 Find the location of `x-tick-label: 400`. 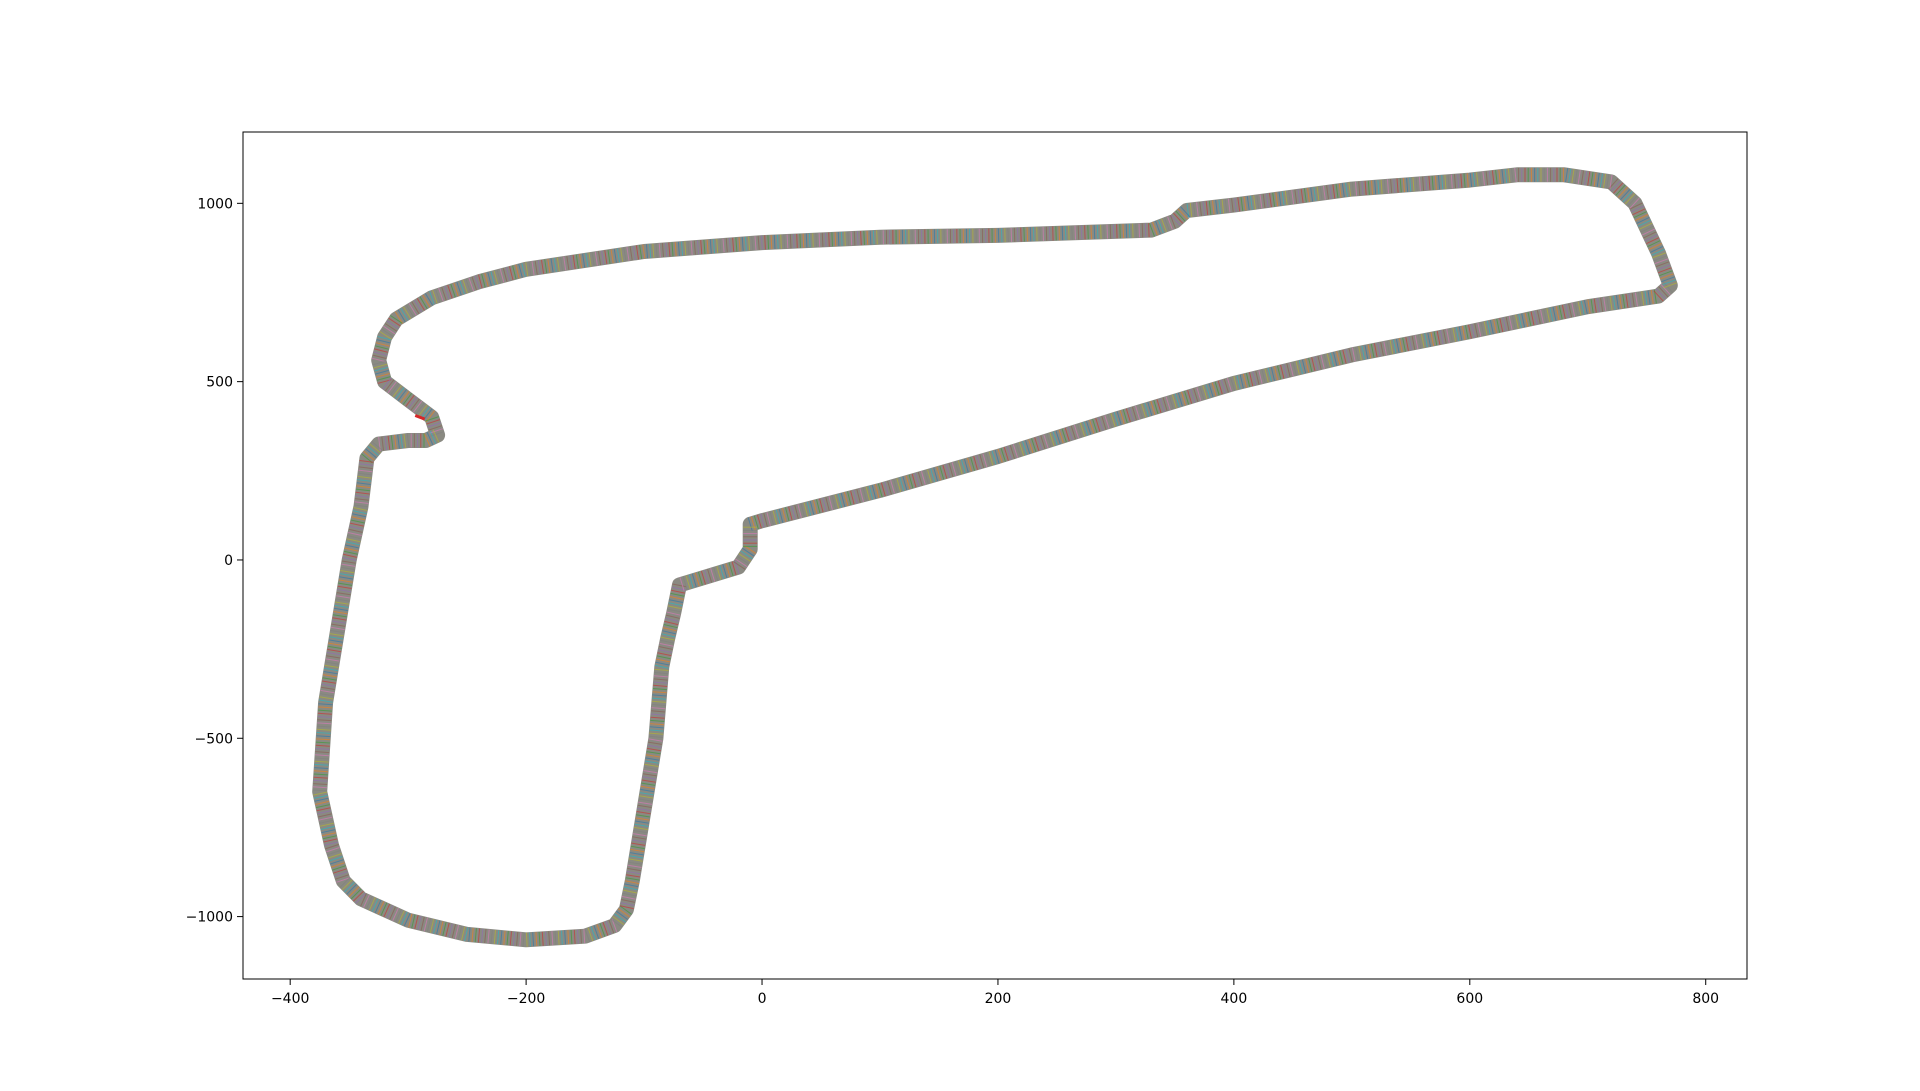

x-tick-label: 400 is located at coordinates (1234, 999).